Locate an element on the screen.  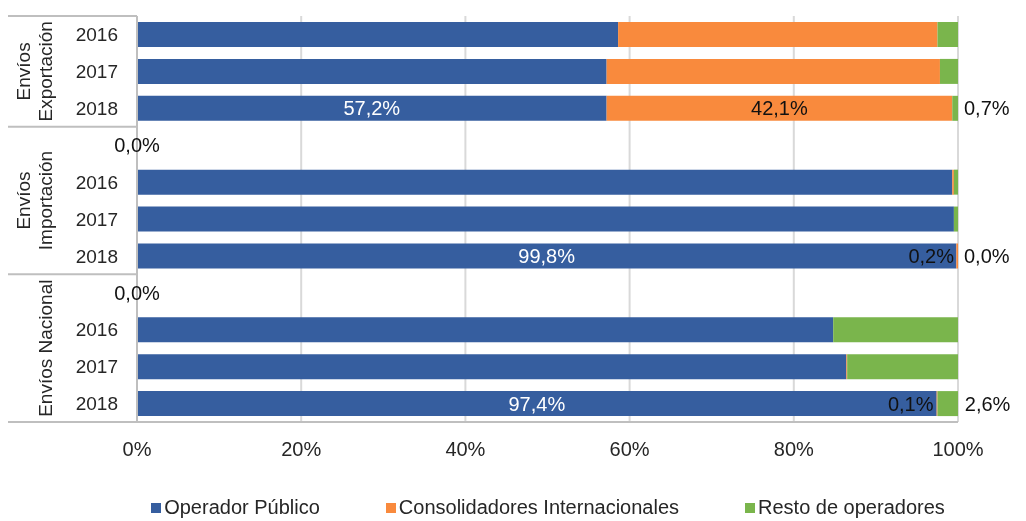
data-label: 99,8% is located at coordinates (547, 256).